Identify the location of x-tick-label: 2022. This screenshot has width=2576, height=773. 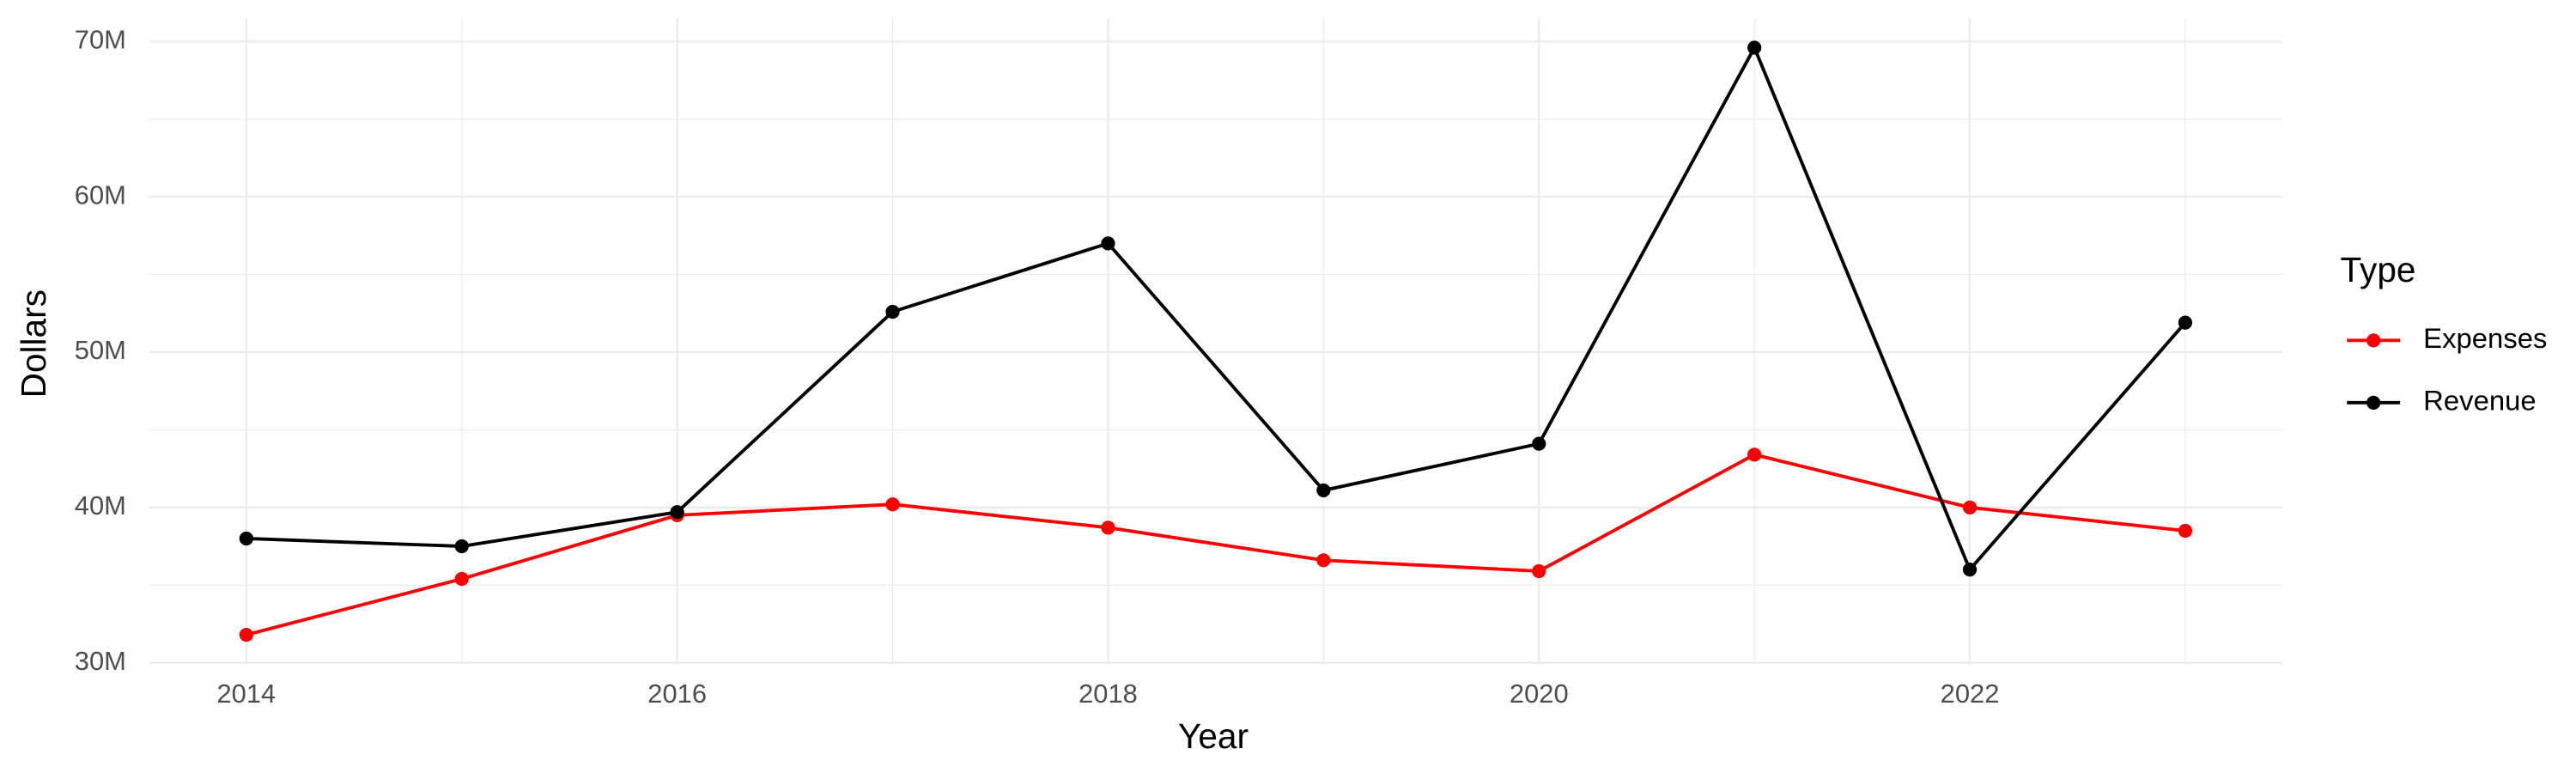
(1970, 694).